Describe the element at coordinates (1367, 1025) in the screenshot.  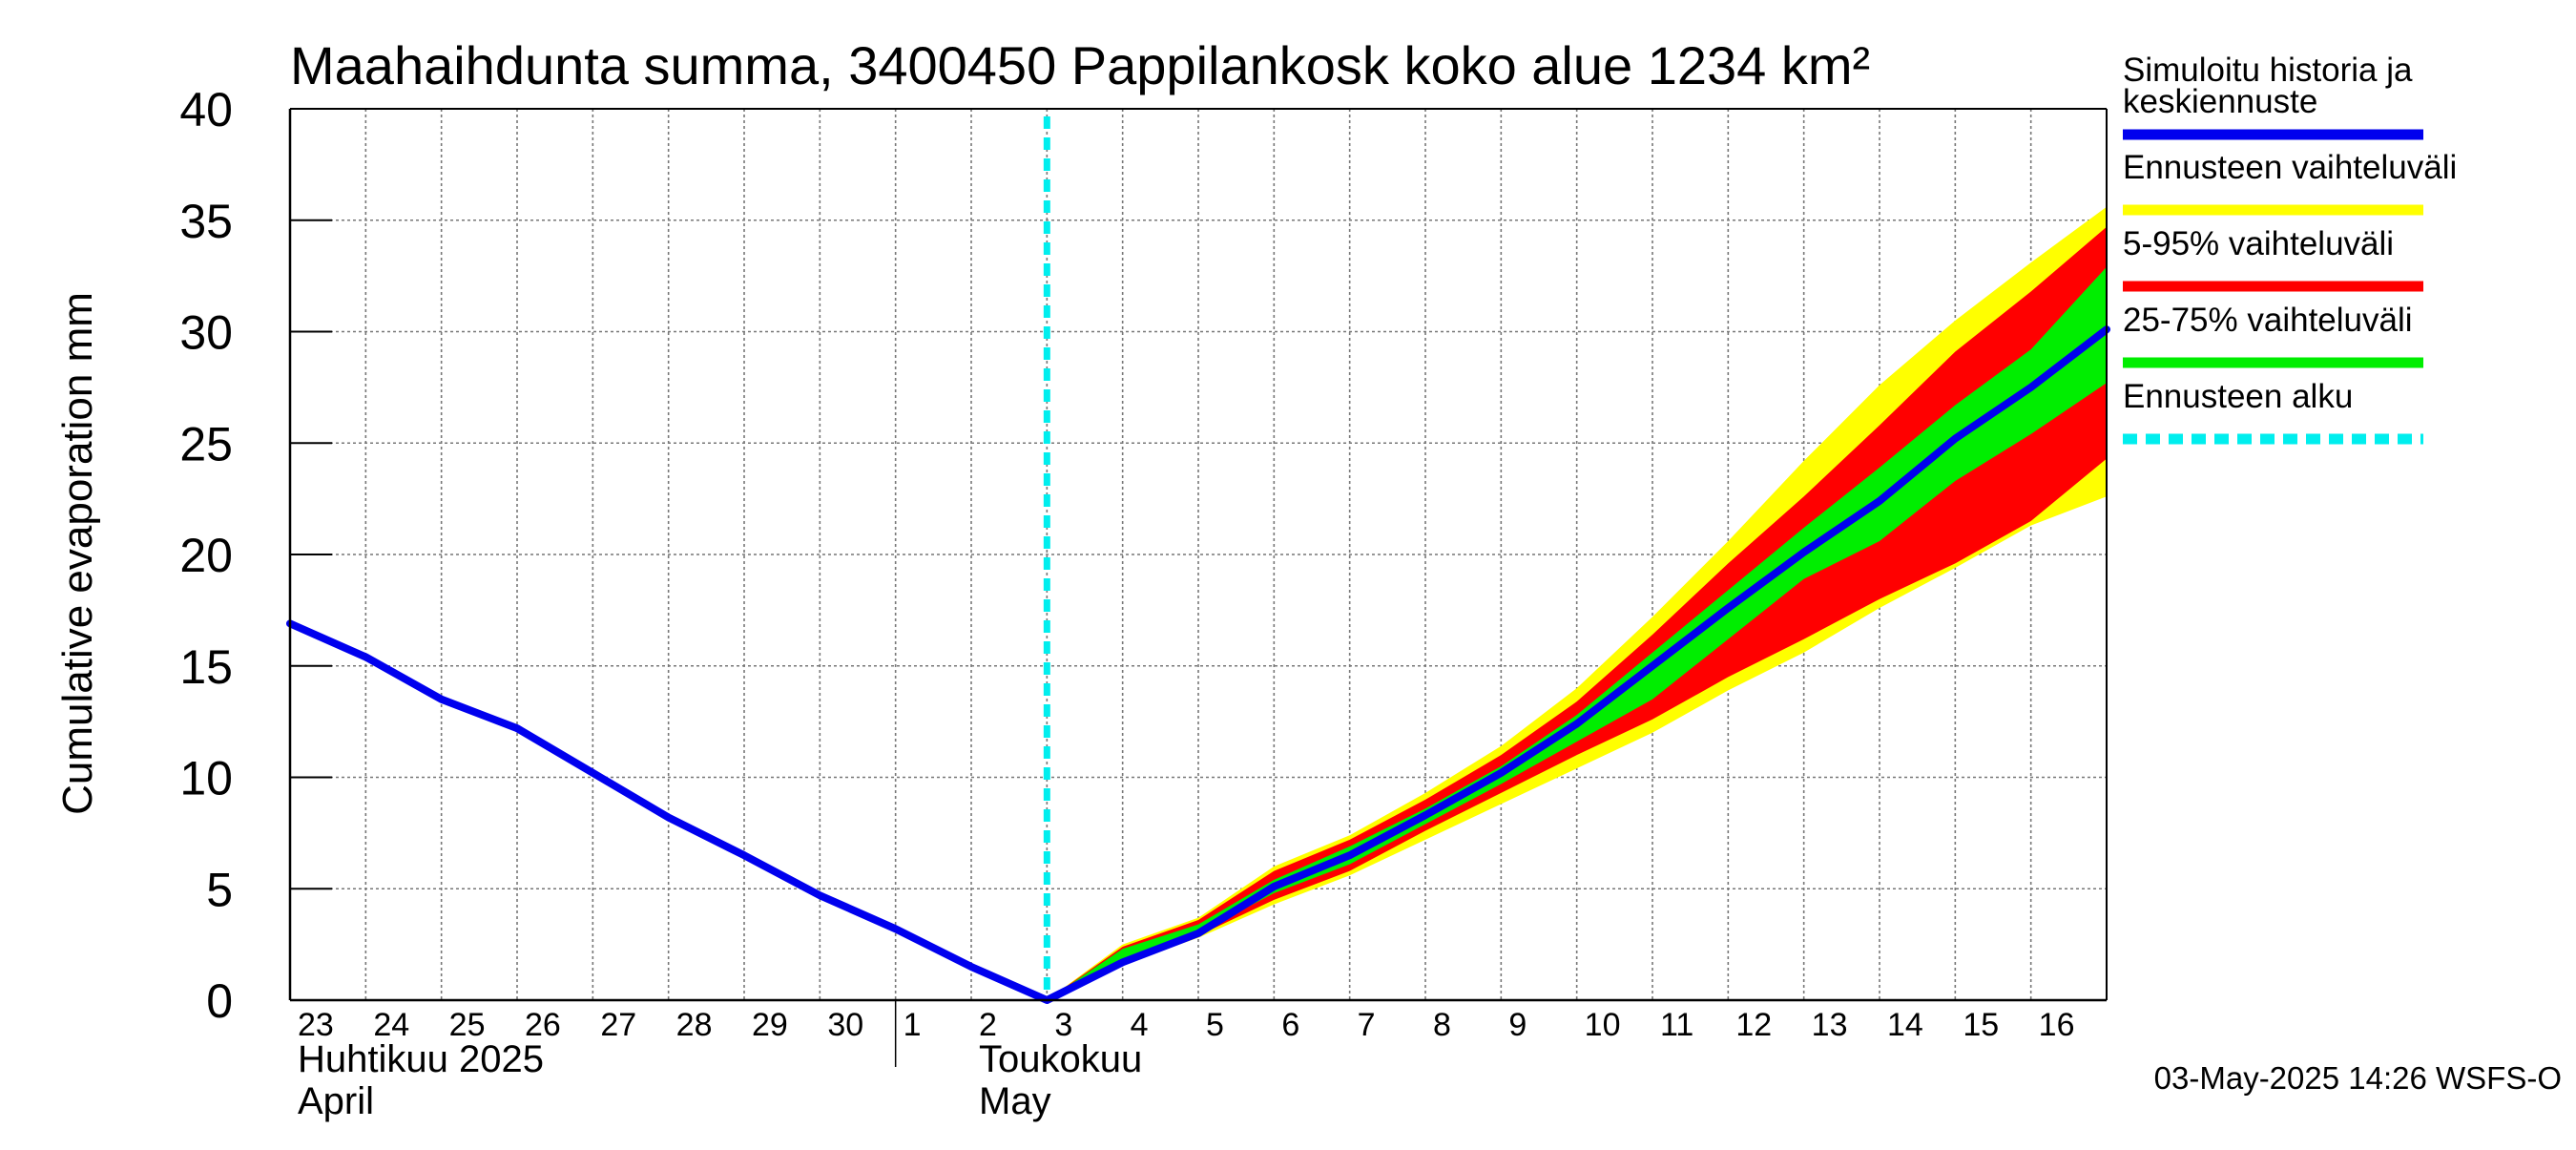
I see `x-tick-label: 7` at that location.